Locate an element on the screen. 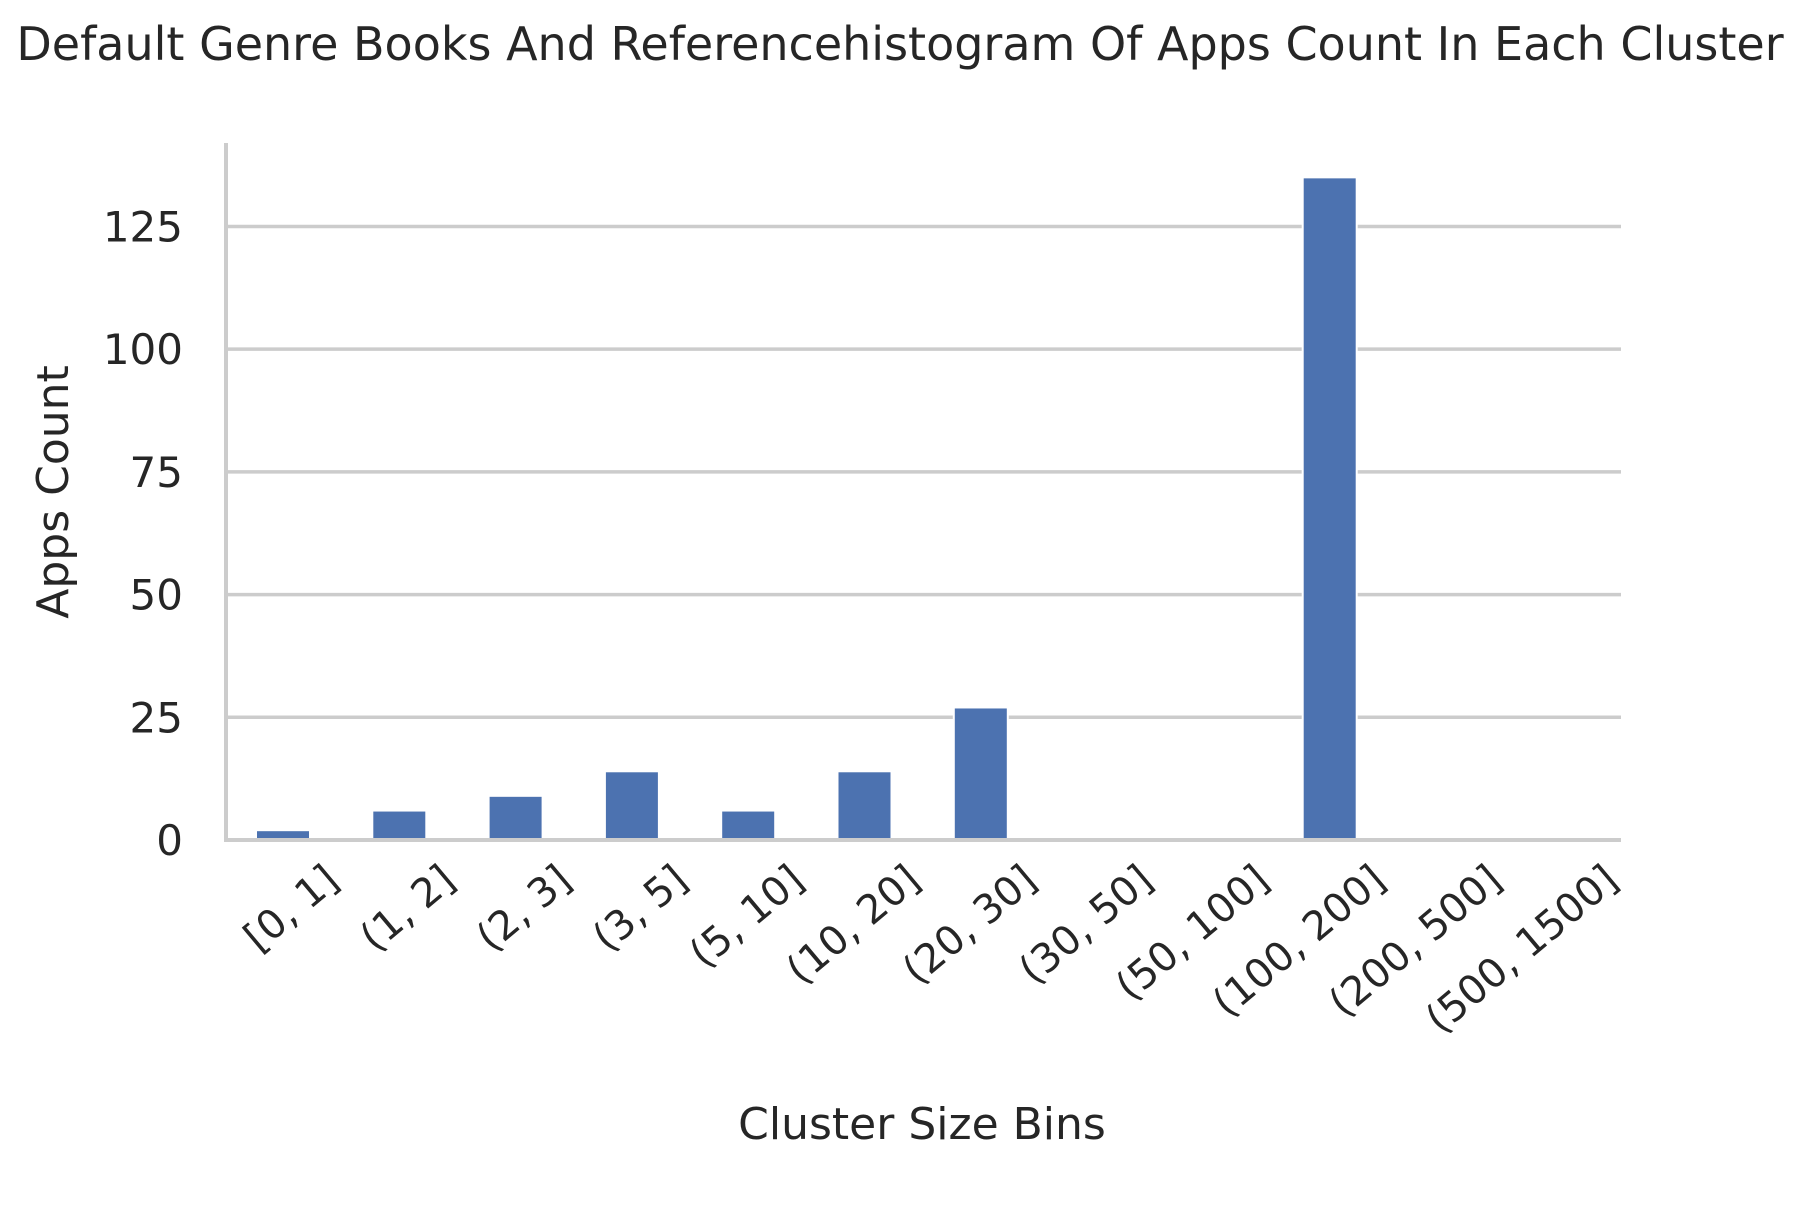 The width and height of the screenshot is (1800, 1205). x-axis-label: Cluster Size Bins is located at coordinates (922, 1124).